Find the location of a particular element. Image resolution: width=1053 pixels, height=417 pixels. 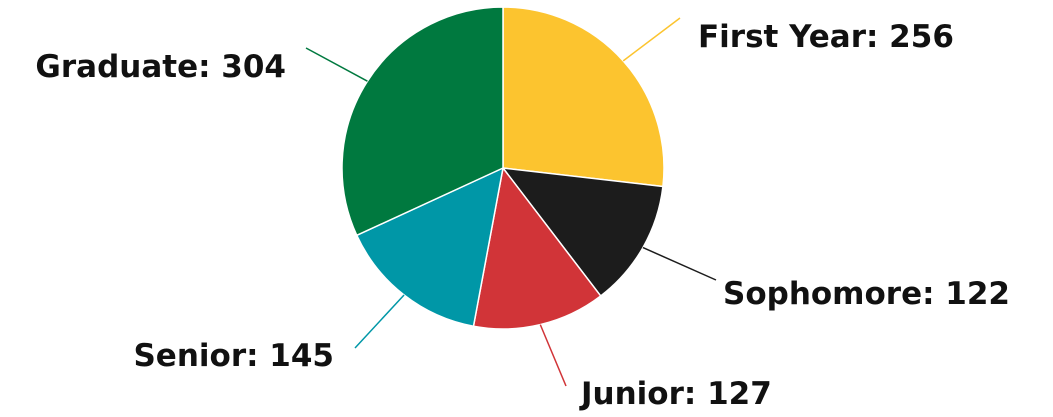

leader-line-senior is located at coordinates (379, 321).